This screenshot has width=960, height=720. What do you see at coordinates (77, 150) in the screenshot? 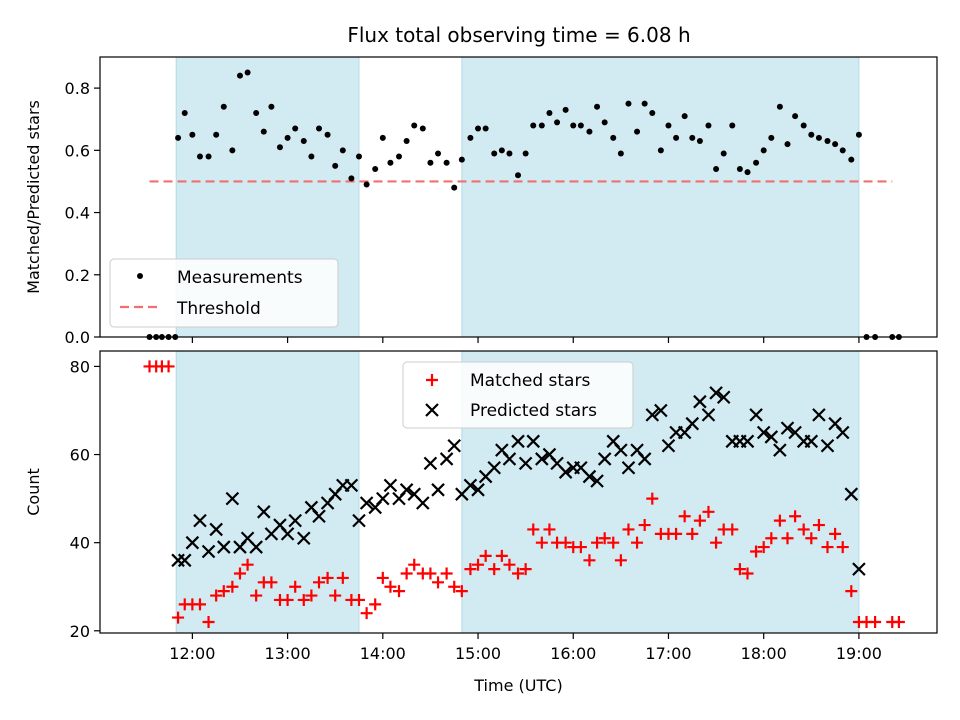
I see `y-tick-label: 0.6` at bounding box center [77, 150].